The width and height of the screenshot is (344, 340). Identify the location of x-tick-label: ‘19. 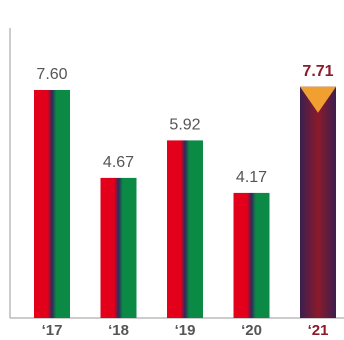
(185, 330).